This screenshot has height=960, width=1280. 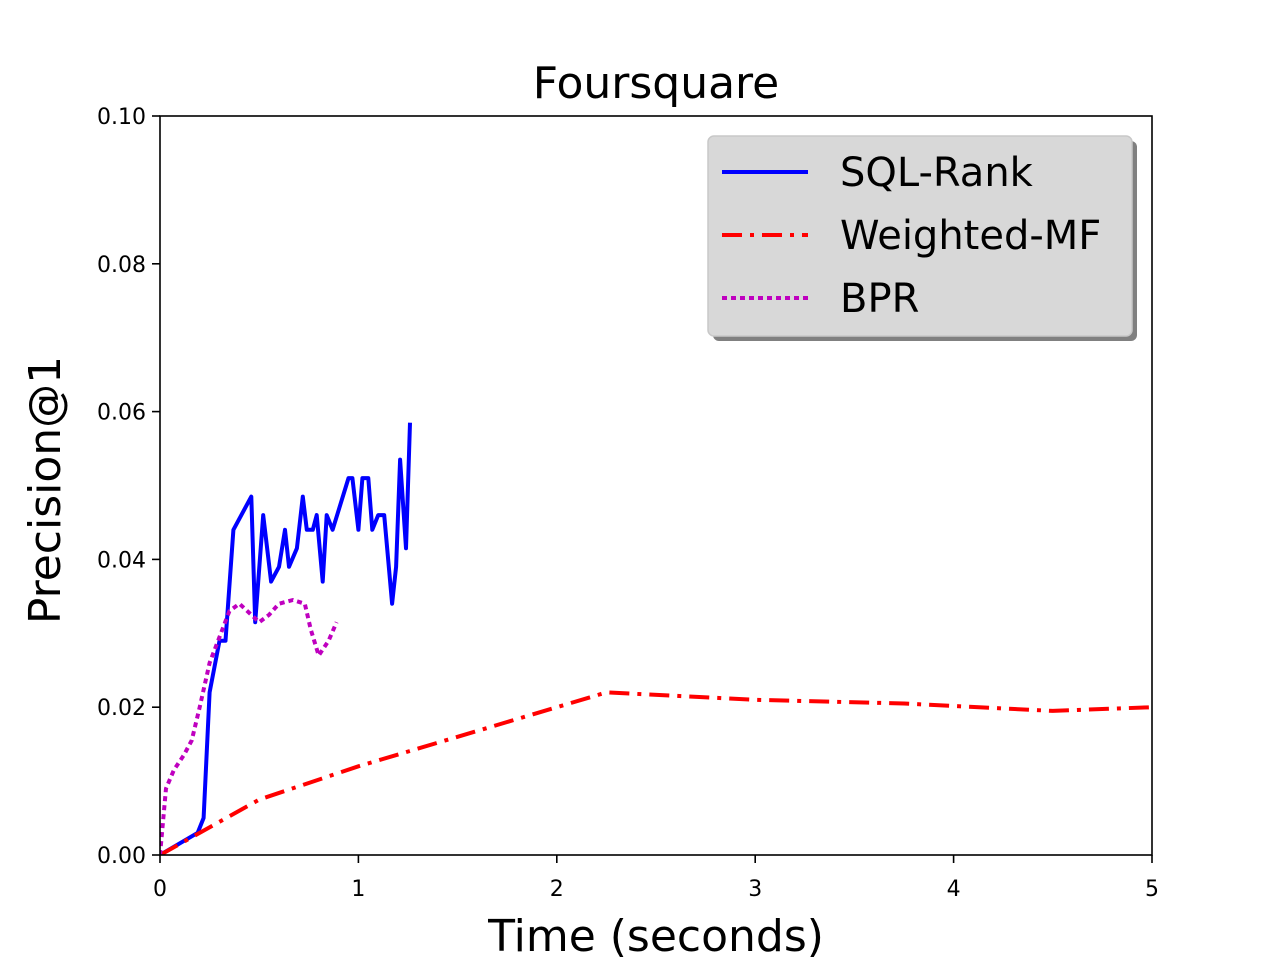 I want to click on x-tick-label: 4, so click(x=954, y=889).